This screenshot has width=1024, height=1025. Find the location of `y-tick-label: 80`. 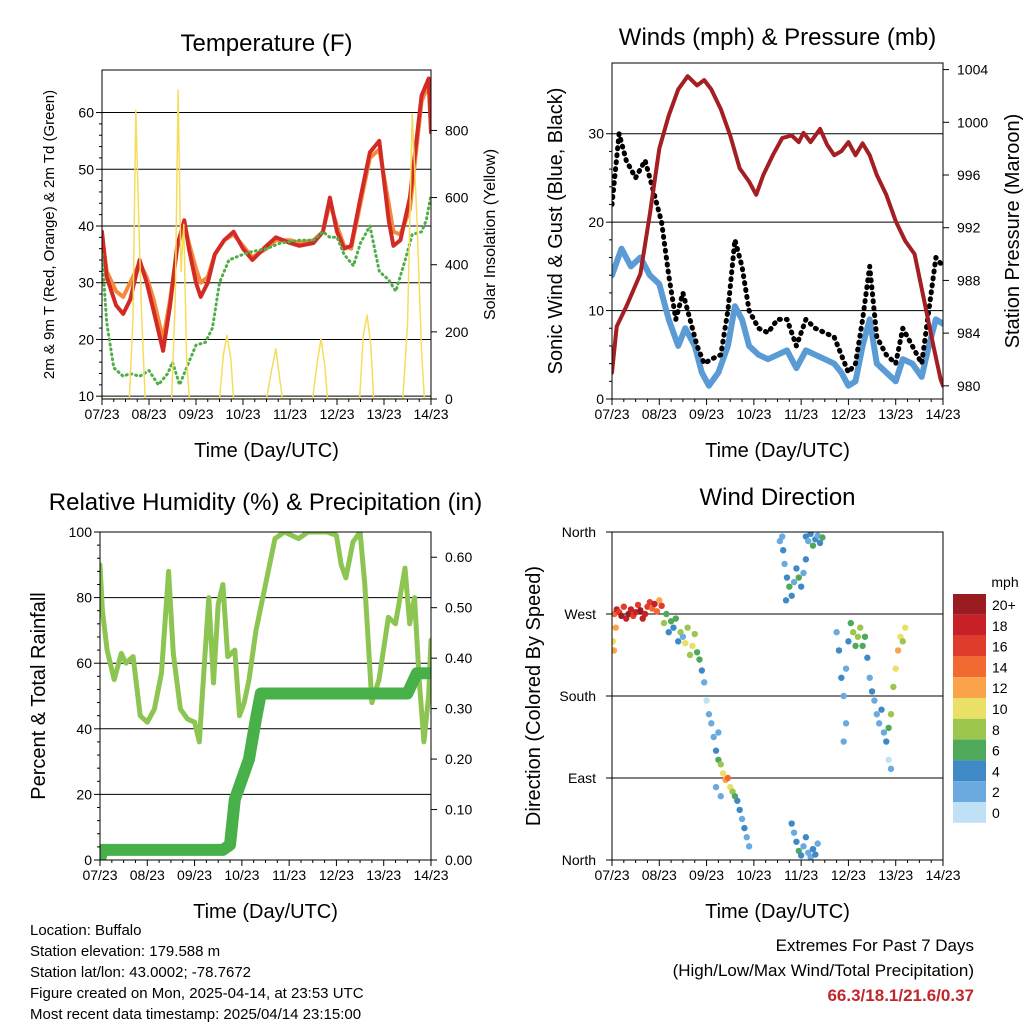

y-tick-label: 80 is located at coordinates (84, 598).